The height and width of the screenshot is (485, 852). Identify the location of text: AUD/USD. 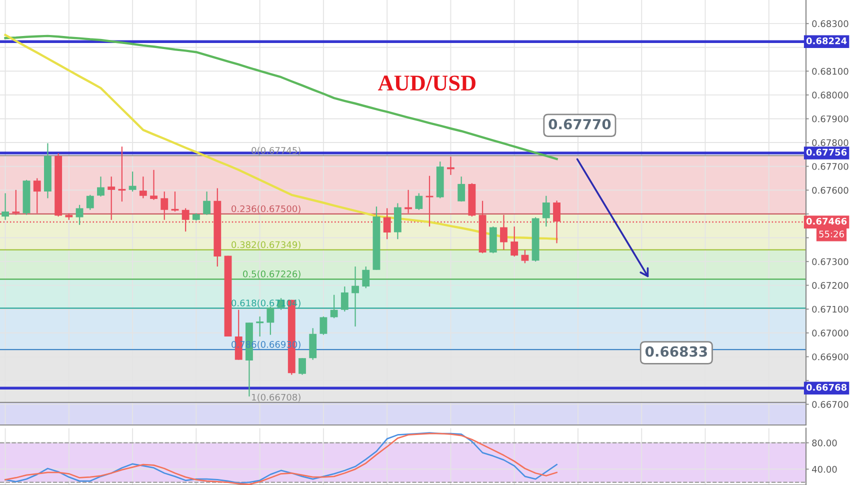
(427, 83).